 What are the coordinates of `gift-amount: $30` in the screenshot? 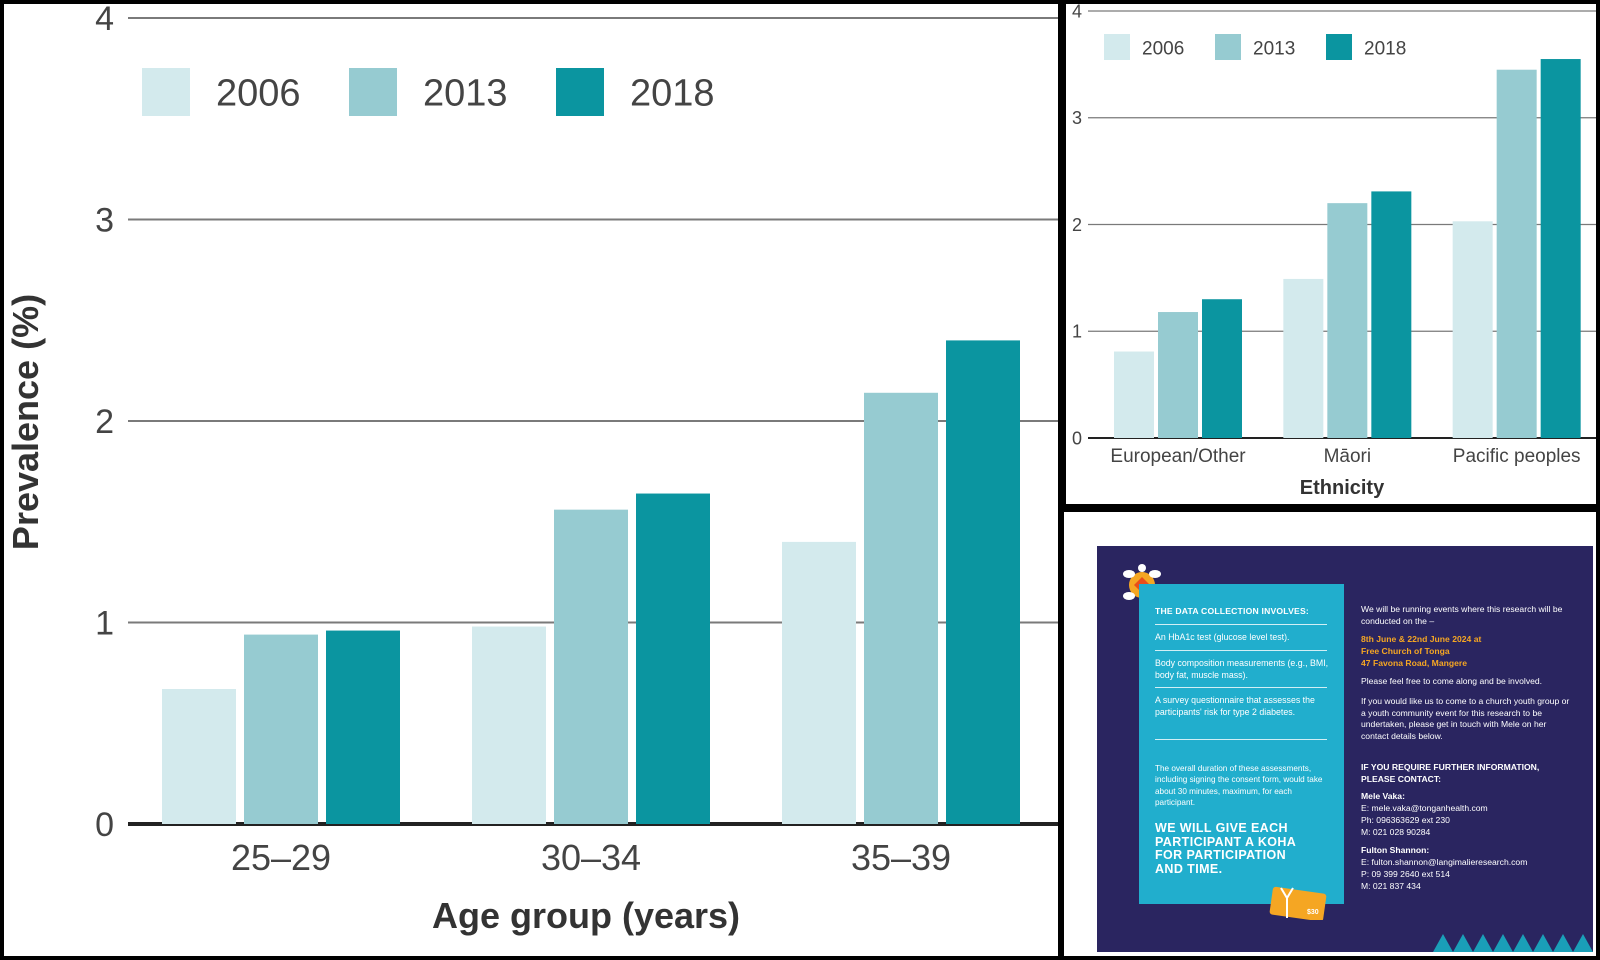 It's located at (1313, 912).